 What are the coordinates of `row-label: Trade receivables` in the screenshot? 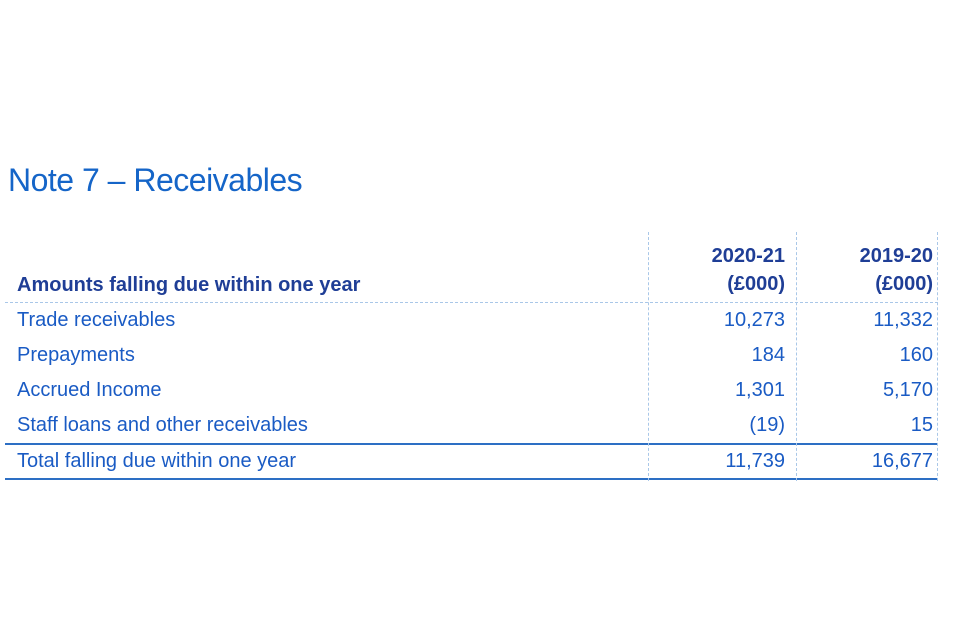 It's located at (96, 320).